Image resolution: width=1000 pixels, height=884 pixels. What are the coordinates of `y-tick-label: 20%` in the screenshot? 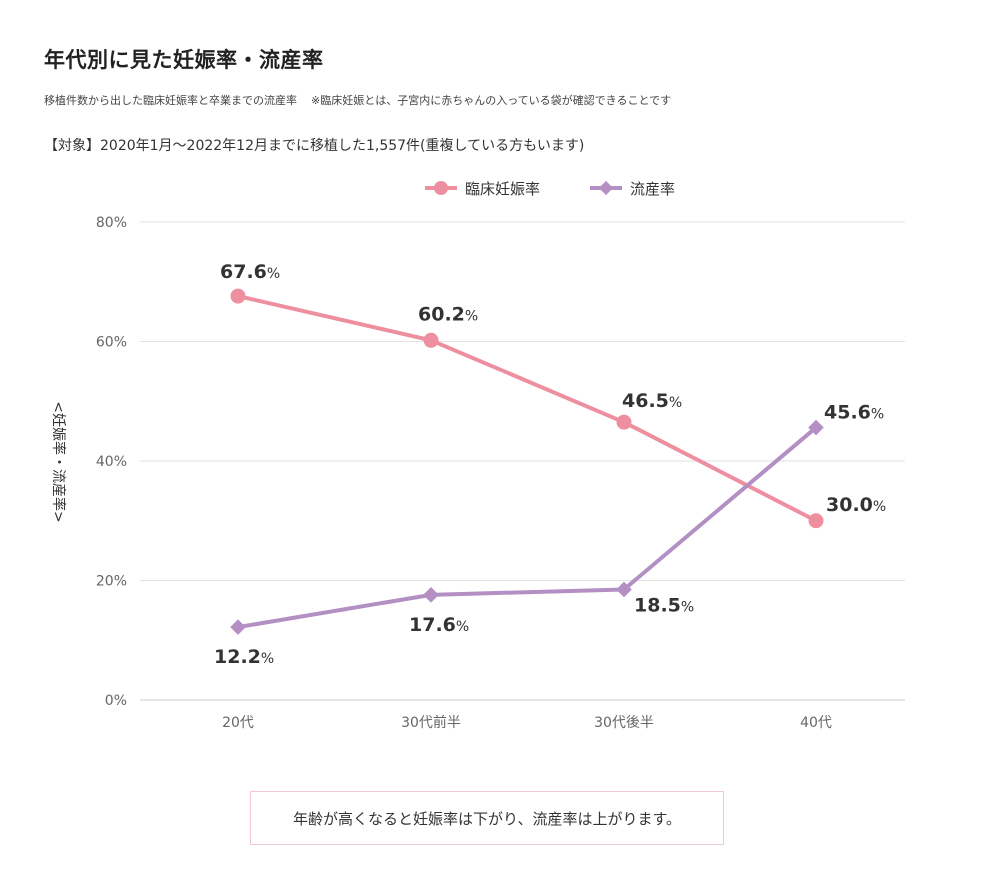 It's located at (111, 582).